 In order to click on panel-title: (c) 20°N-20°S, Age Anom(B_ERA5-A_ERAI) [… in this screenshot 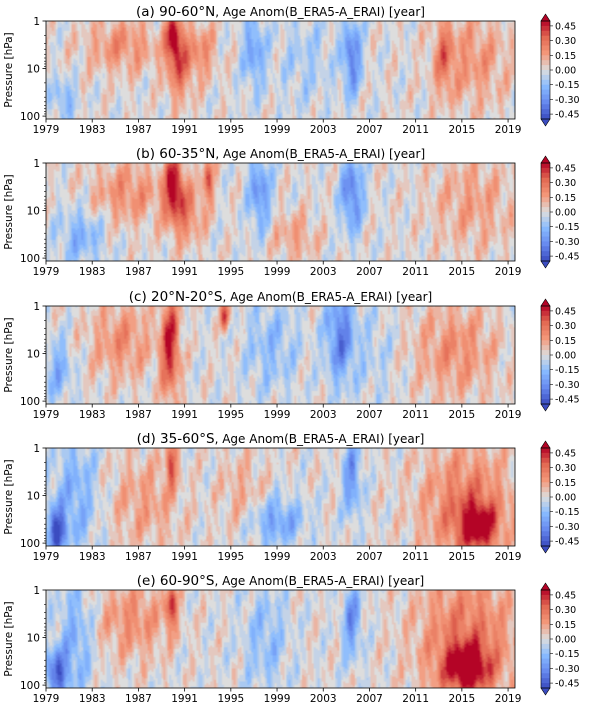, I will do `click(280, 297)`.